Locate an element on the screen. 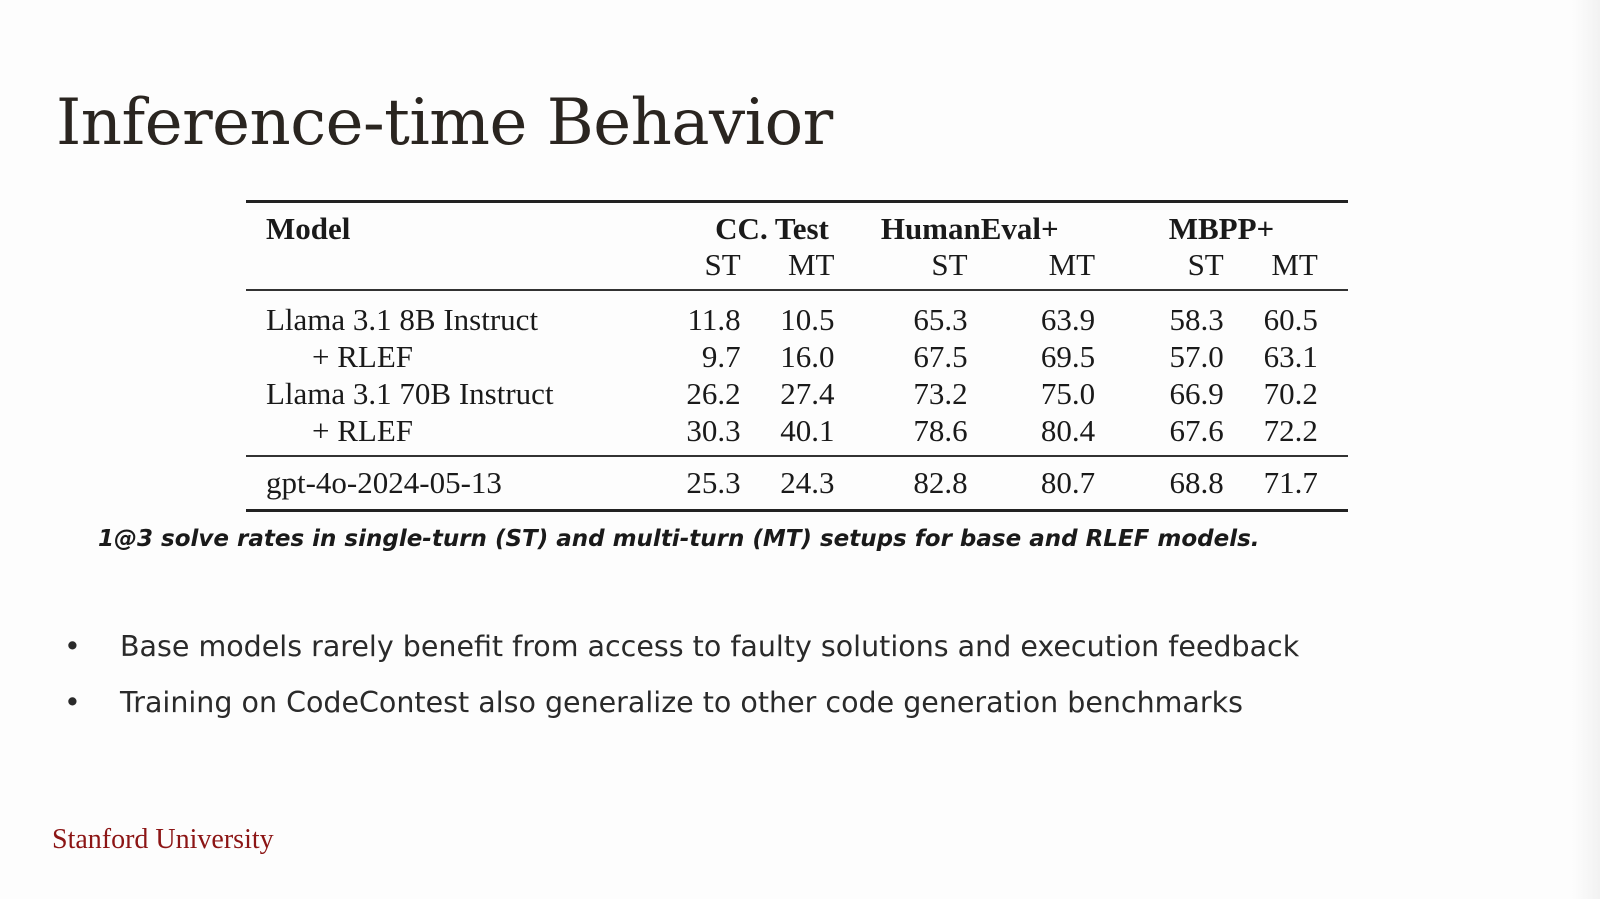 This screenshot has width=1600, height=899. subheader-cc-mt: MT is located at coordinates (787, 269).